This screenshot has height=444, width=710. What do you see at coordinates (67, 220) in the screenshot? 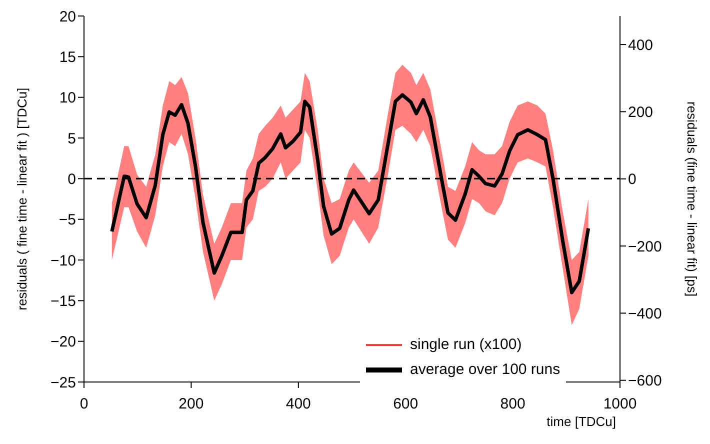
I see `y-tick-label: −5` at bounding box center [67, 220].